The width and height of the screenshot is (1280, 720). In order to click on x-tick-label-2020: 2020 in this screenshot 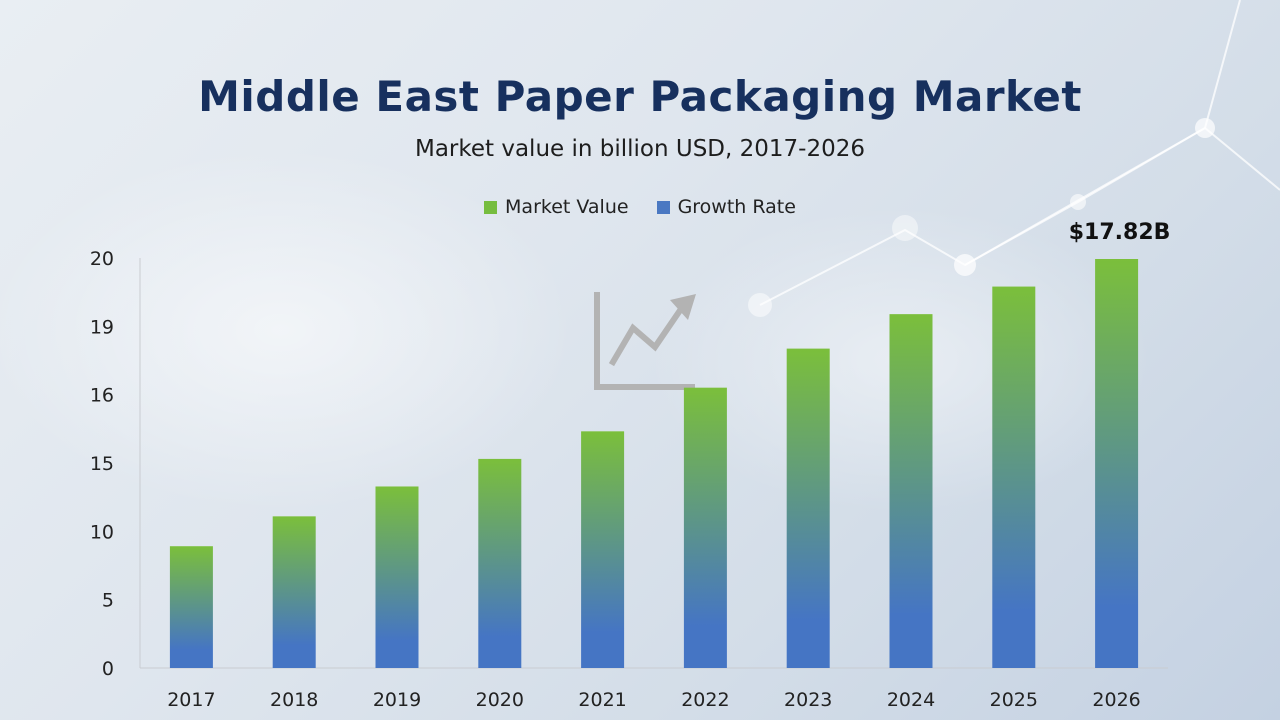, I will do `click(500, 700)`.